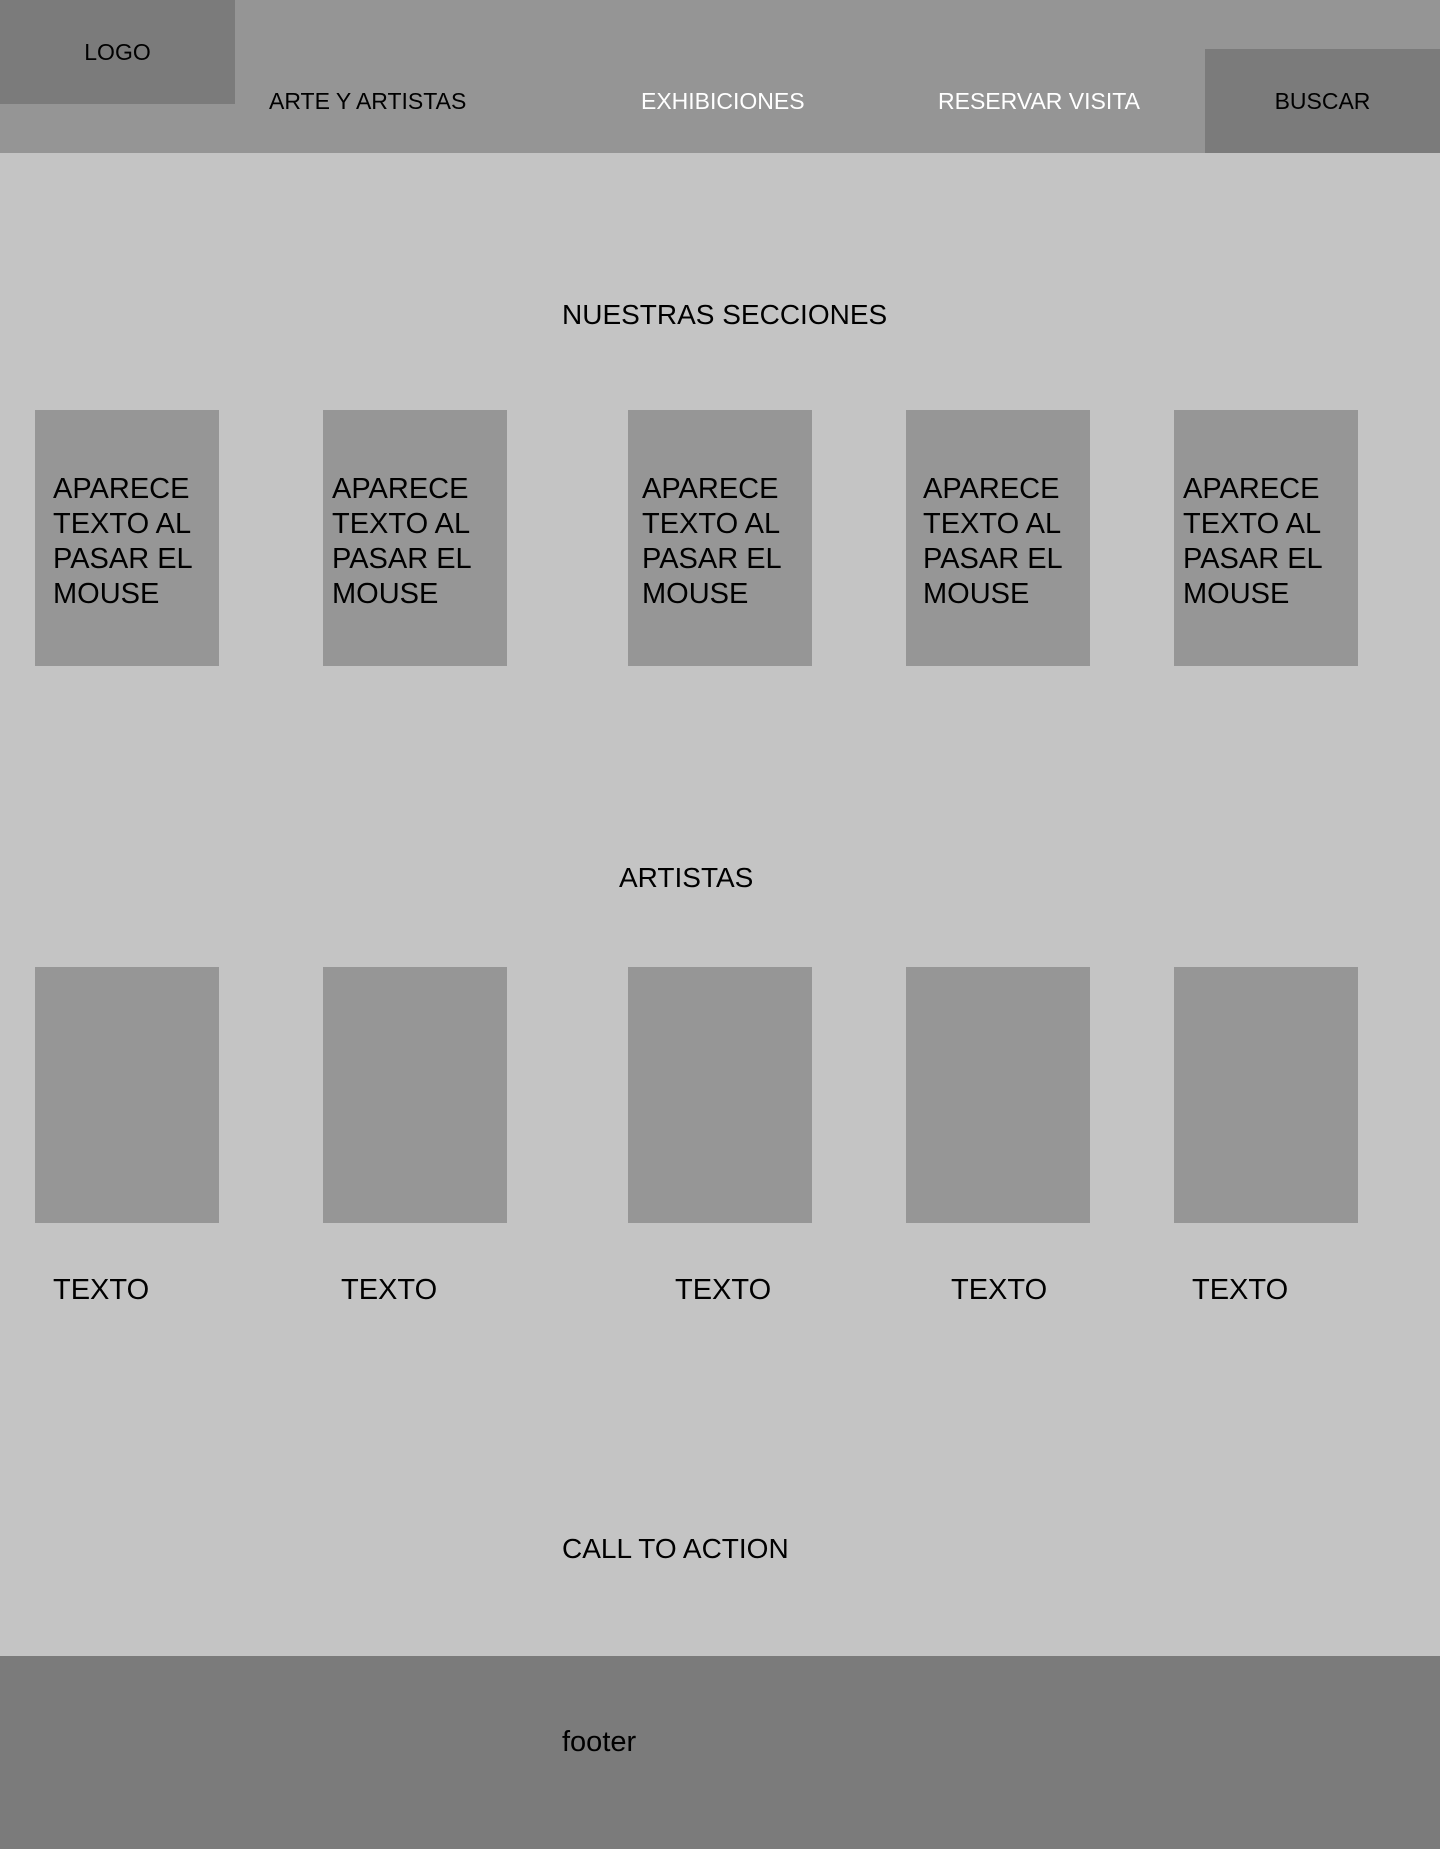 This screenshot has width=1440, height=1849. I want to click on footer-text: footer, so click(599, 1742).